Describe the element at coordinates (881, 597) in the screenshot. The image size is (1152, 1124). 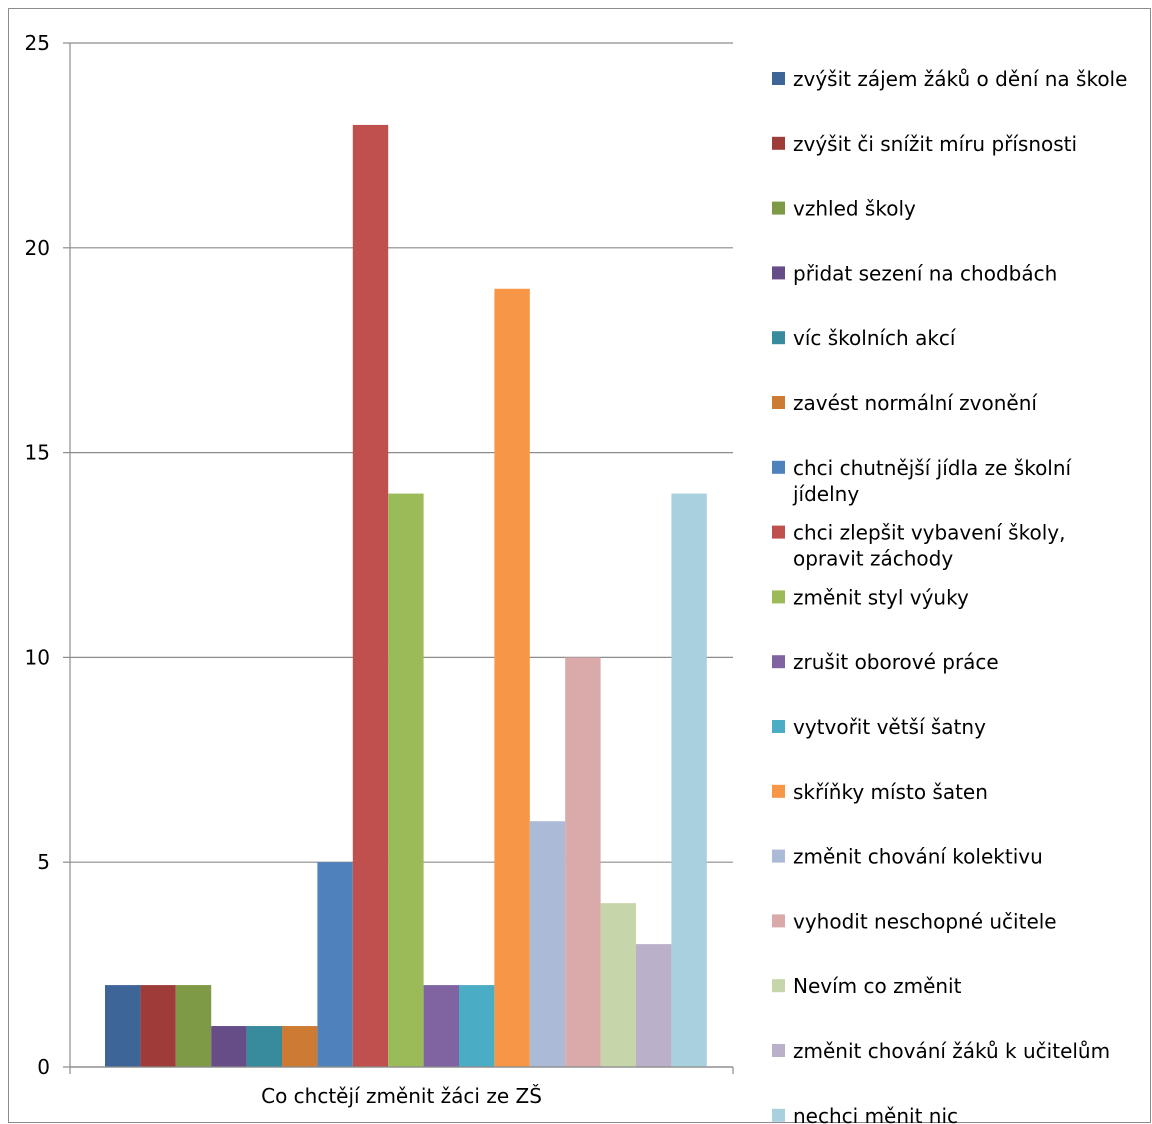
I see `legend-label: změnit styl výuky` at that location.